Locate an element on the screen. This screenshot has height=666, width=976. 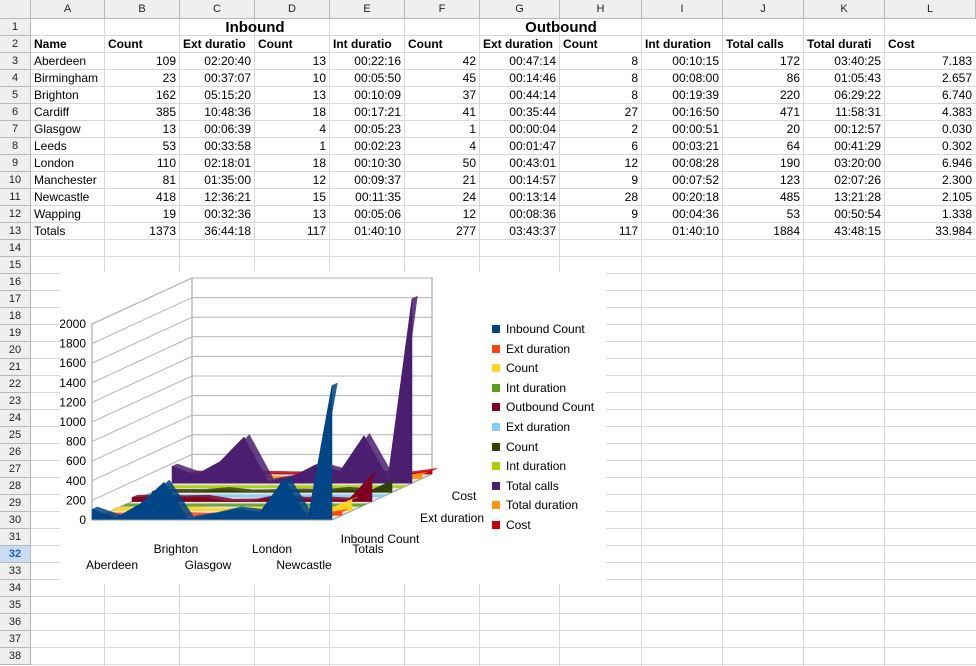
name-cell: Cardiff is located at coordinates (52, 112).